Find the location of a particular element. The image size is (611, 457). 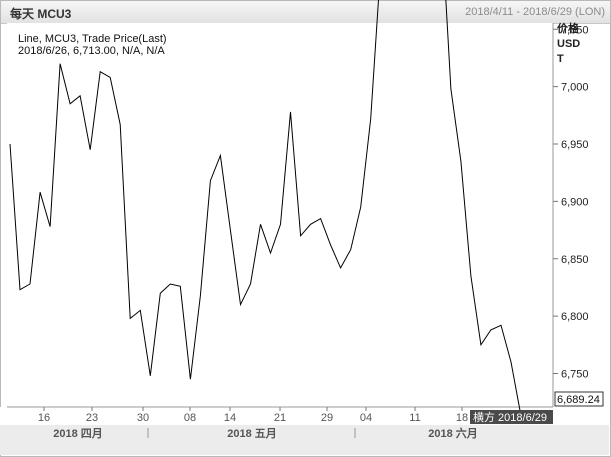

y-tick-label: 6,800 is located at coordinates (575, 317).